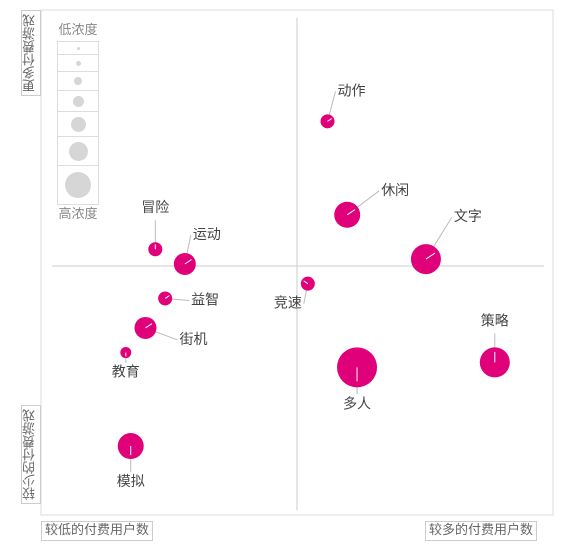 The image size is (570, 549). Describe the element at coordinates (495, 320) in the screenshot. I see `point-label-9: 策略` at that location.